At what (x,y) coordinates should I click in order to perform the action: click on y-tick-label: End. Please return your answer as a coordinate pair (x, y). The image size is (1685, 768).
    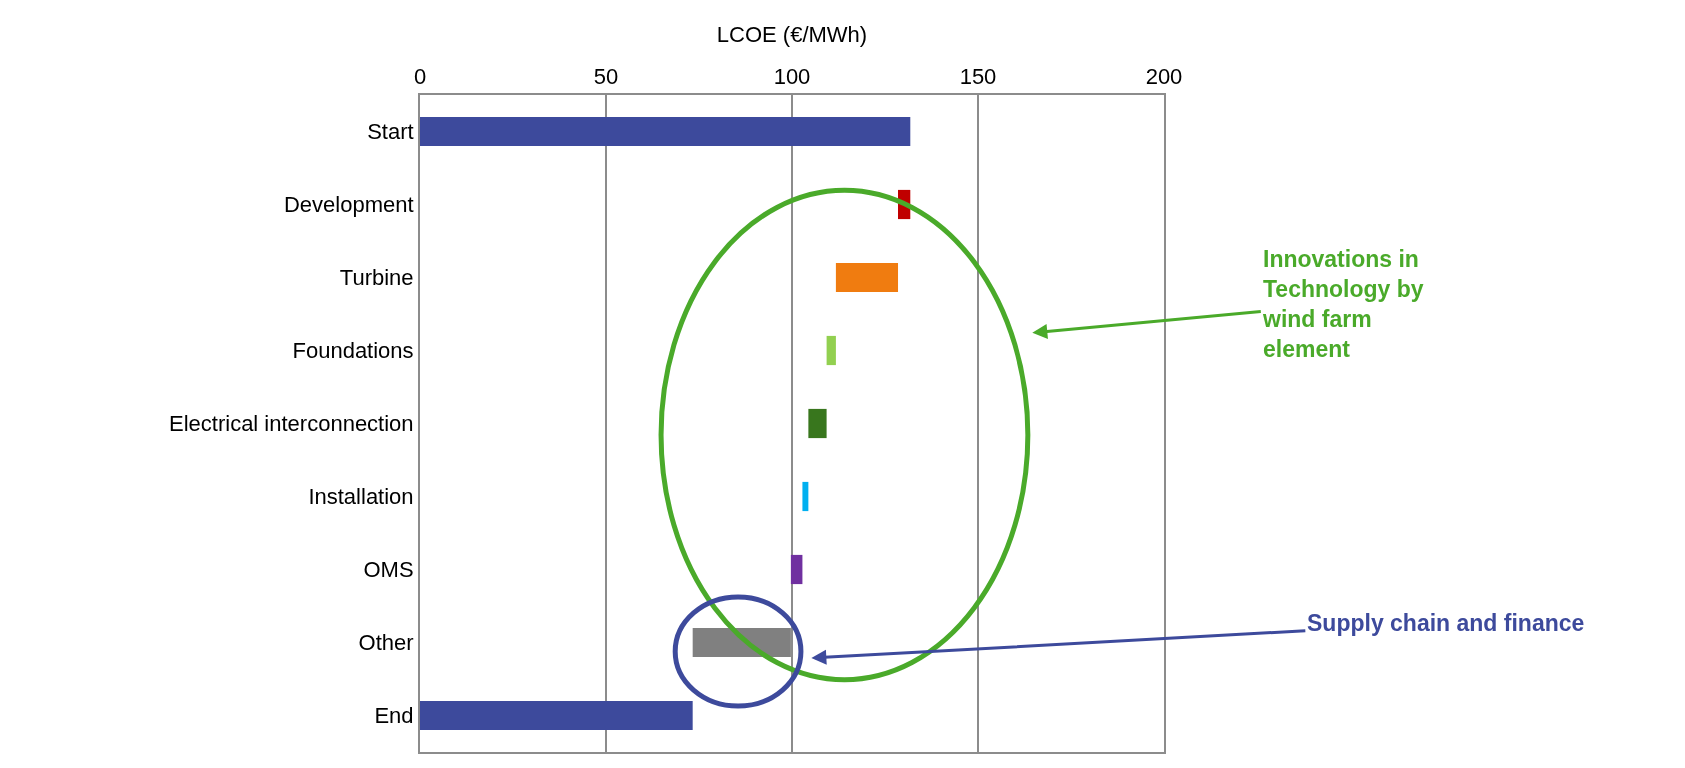
    Looking at the image, I should click on (394, 716).